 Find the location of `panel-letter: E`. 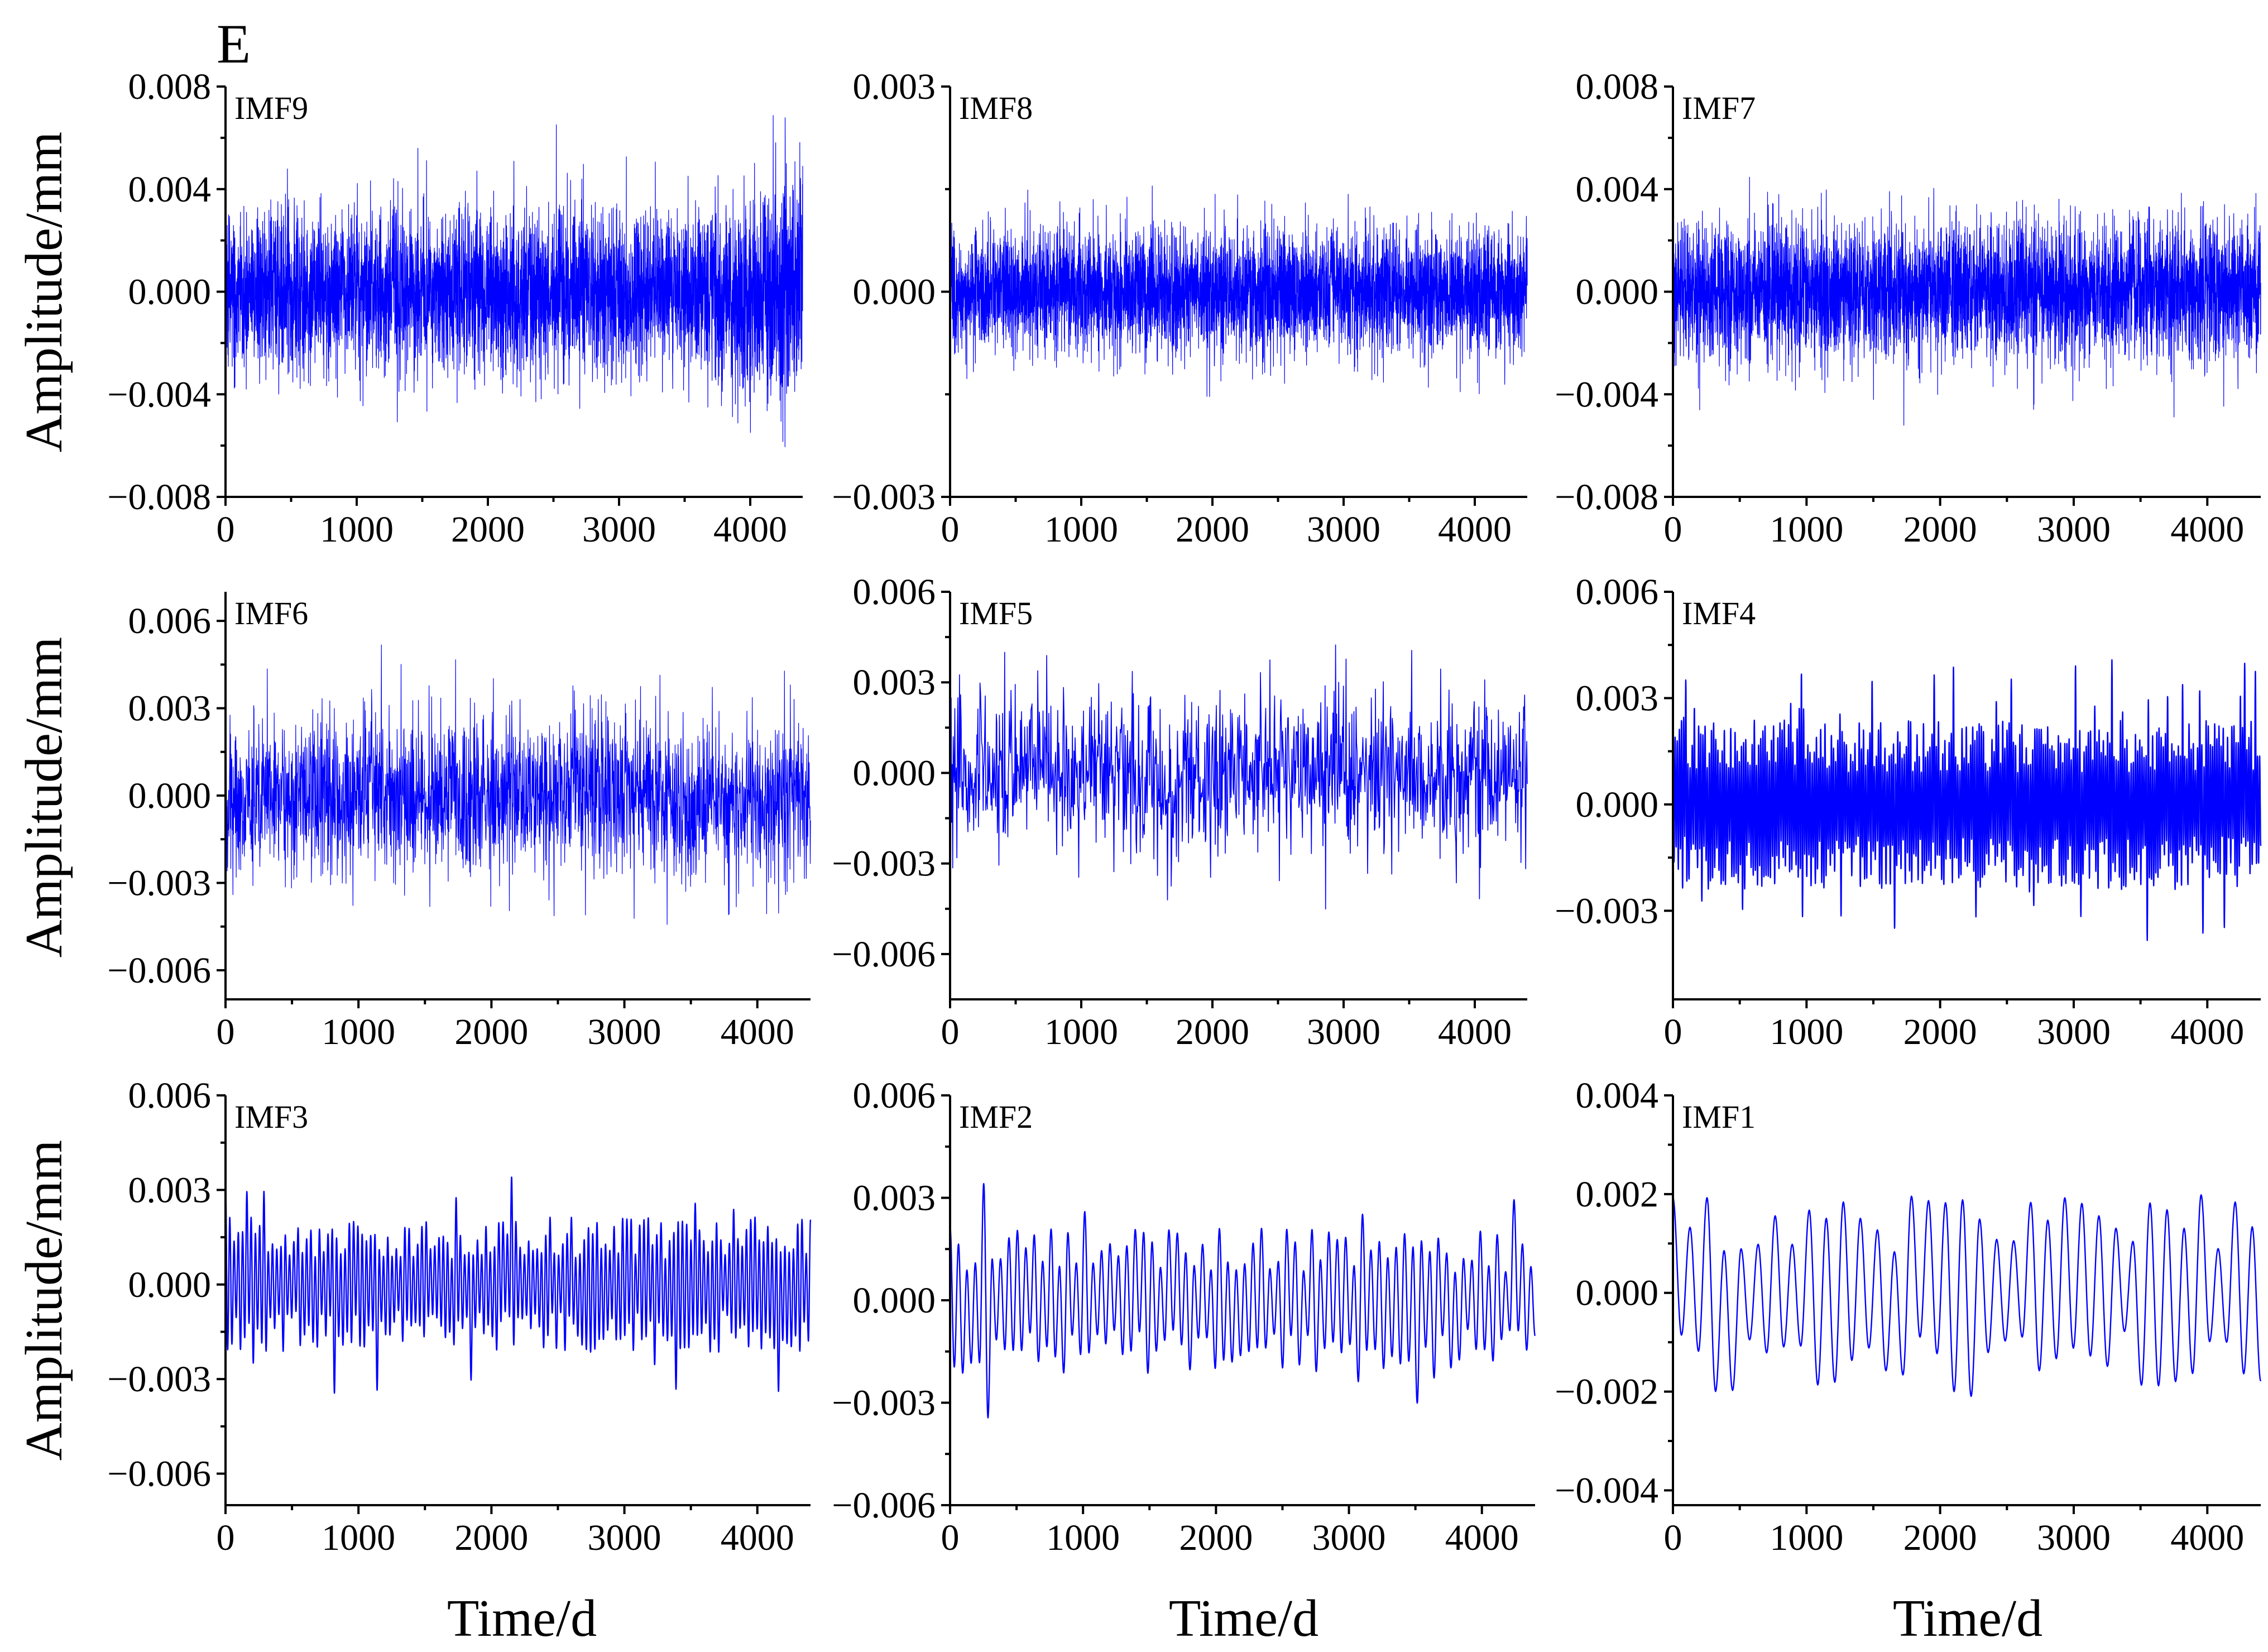

panel-letter: E is located at coordinates (234, 44).